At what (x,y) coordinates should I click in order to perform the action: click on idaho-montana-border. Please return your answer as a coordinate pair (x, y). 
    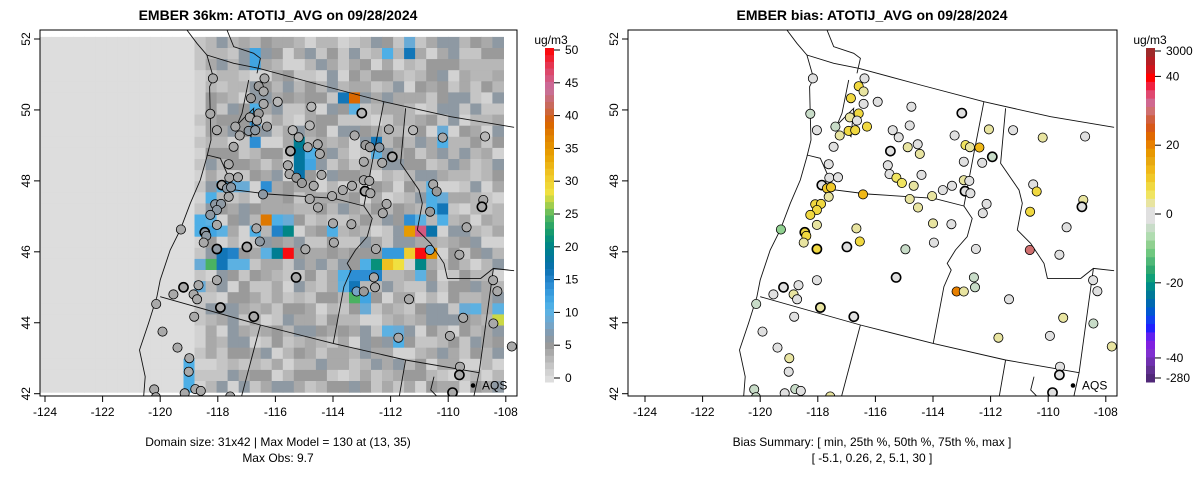
    Looking at the image, I should click on (457, 193).